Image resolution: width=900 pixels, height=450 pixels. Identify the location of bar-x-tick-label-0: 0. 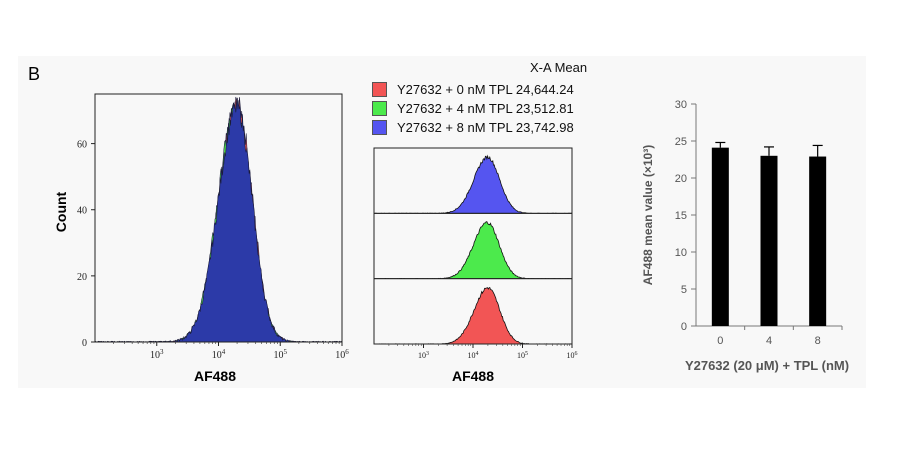
(720, 341).